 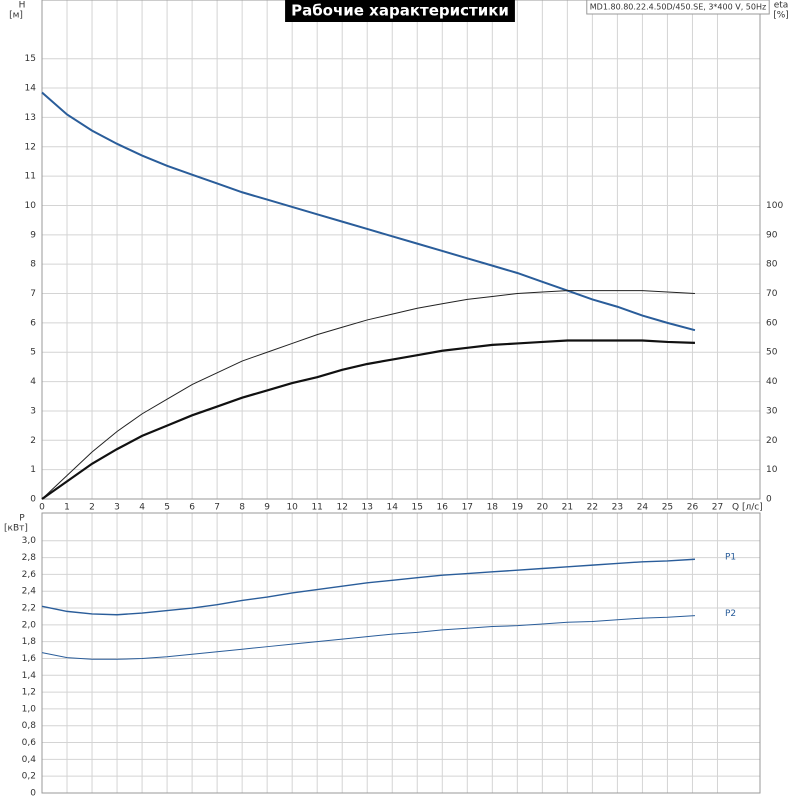 I want to click on y2-tick-label: 40, so click(x=772, y=382).